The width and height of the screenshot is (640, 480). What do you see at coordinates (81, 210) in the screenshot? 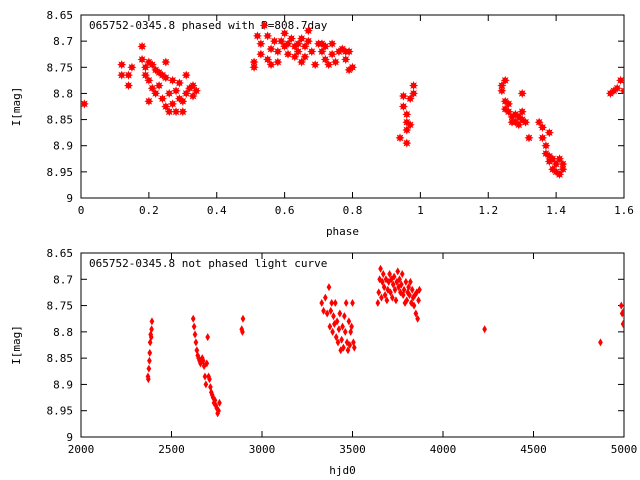
I see `x-tick-label: 0` at bounding box center [81, 210].